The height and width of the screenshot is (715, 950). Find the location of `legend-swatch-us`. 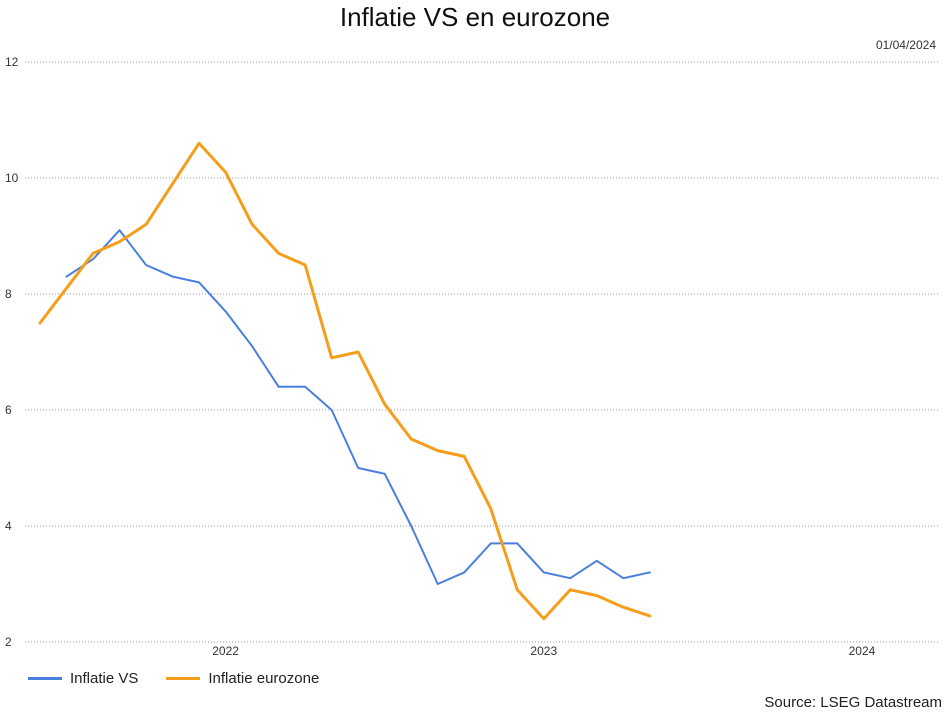

legend-swatch-us is located at coordinates (45, 678).